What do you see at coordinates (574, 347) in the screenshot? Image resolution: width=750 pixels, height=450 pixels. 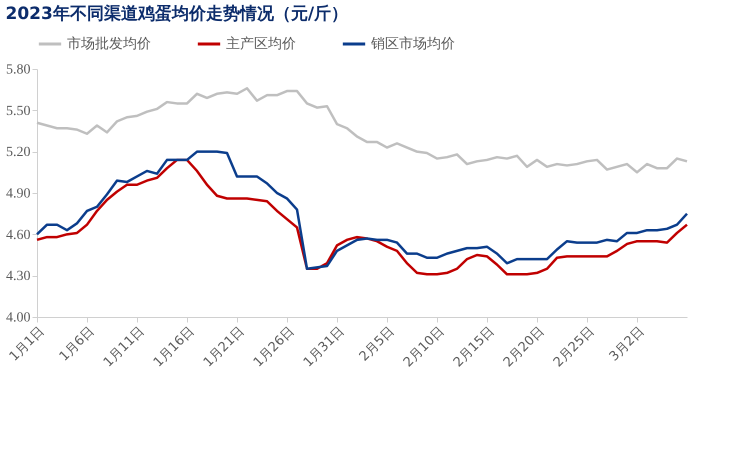 I see `x-tick-label: 2月25日` at bounding box center [574, 347].